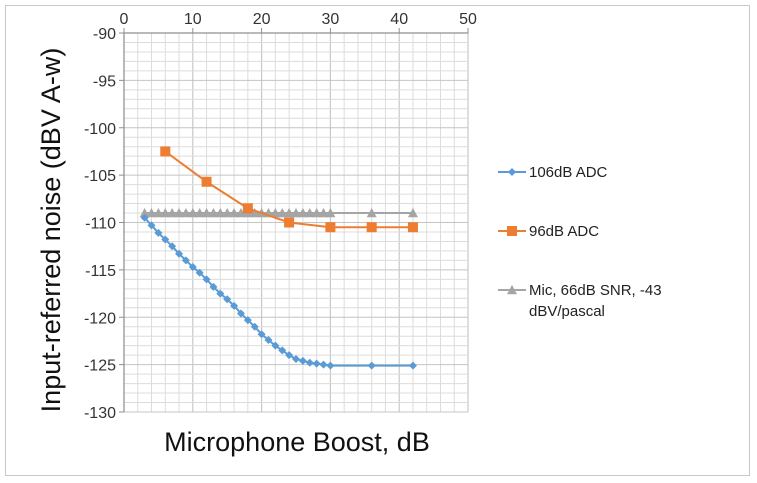 Image resolution: width=757 pixels, height=483 pixels. What do you see at coordinates (104, 34) in the screenshot?
I see `y-tick-label: -90` at bounding box center [104, 34].